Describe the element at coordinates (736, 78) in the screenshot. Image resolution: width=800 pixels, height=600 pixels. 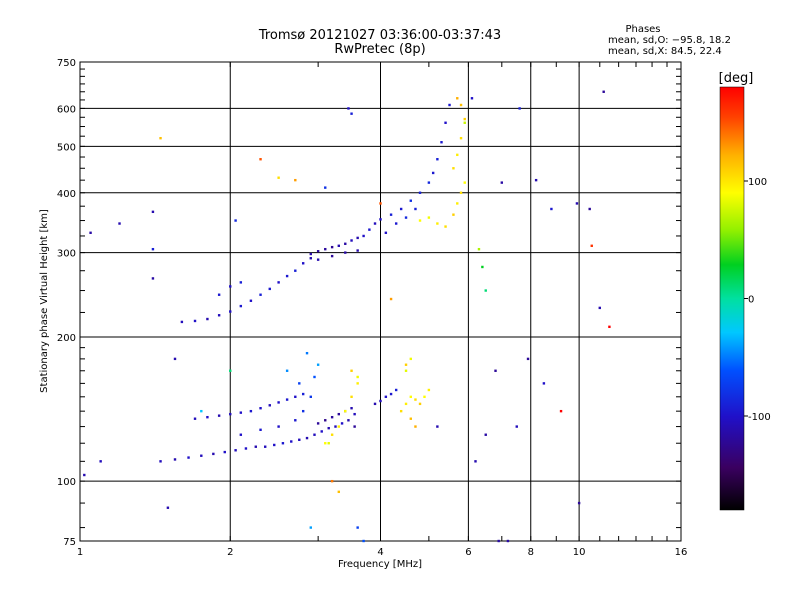
I see `colorbar-label: [deg]` at that location.